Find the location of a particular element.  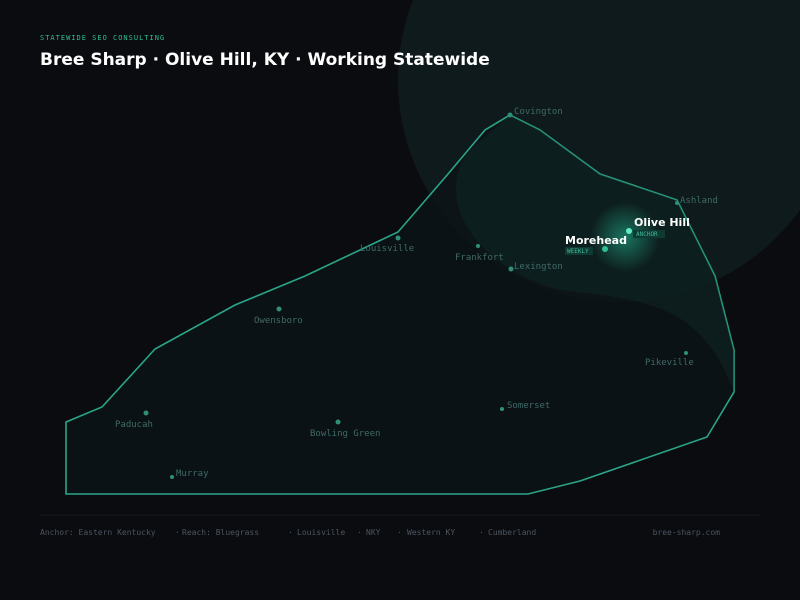

city-badge: WEEKLY is located at coordinates (578, 251).